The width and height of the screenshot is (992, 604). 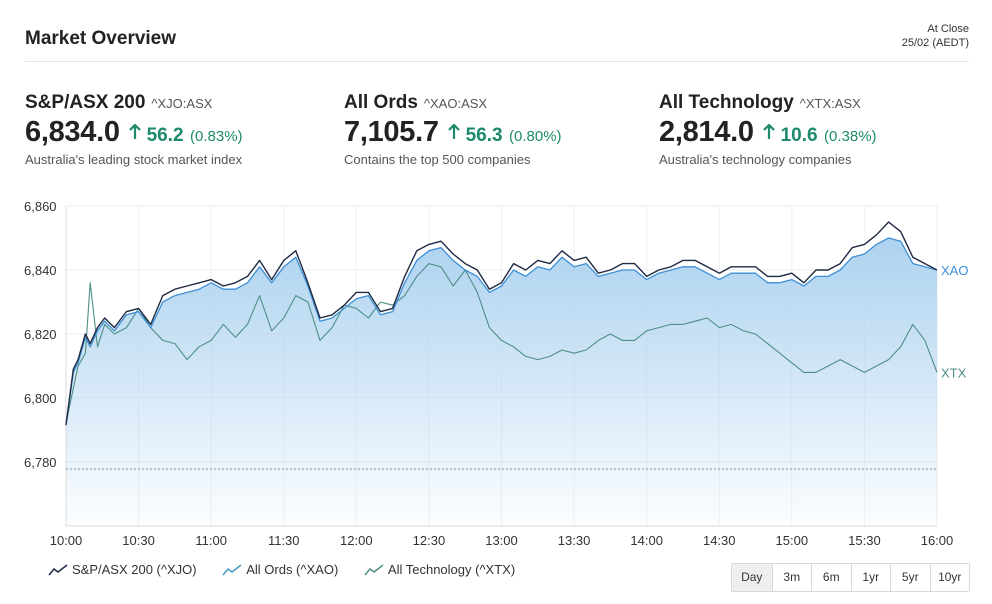 What do you see at coordinates (706, 132) in the screenshot?
I see `index-value: 2,814.0` at bounding box center [706, 132].